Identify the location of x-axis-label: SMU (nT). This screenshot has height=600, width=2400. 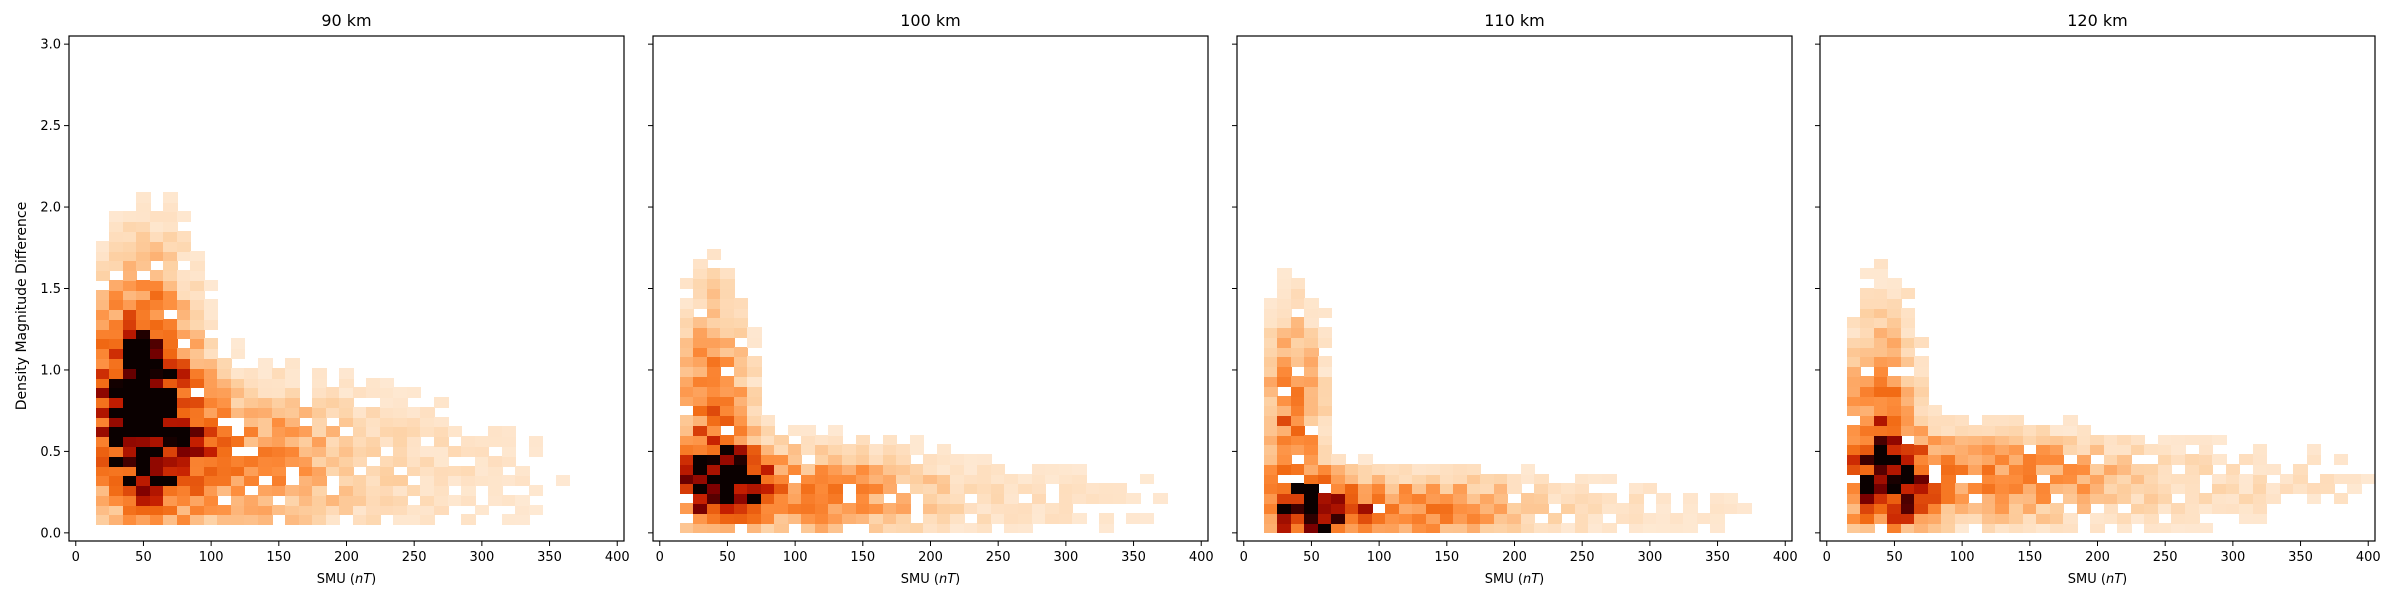
(2097, 579).